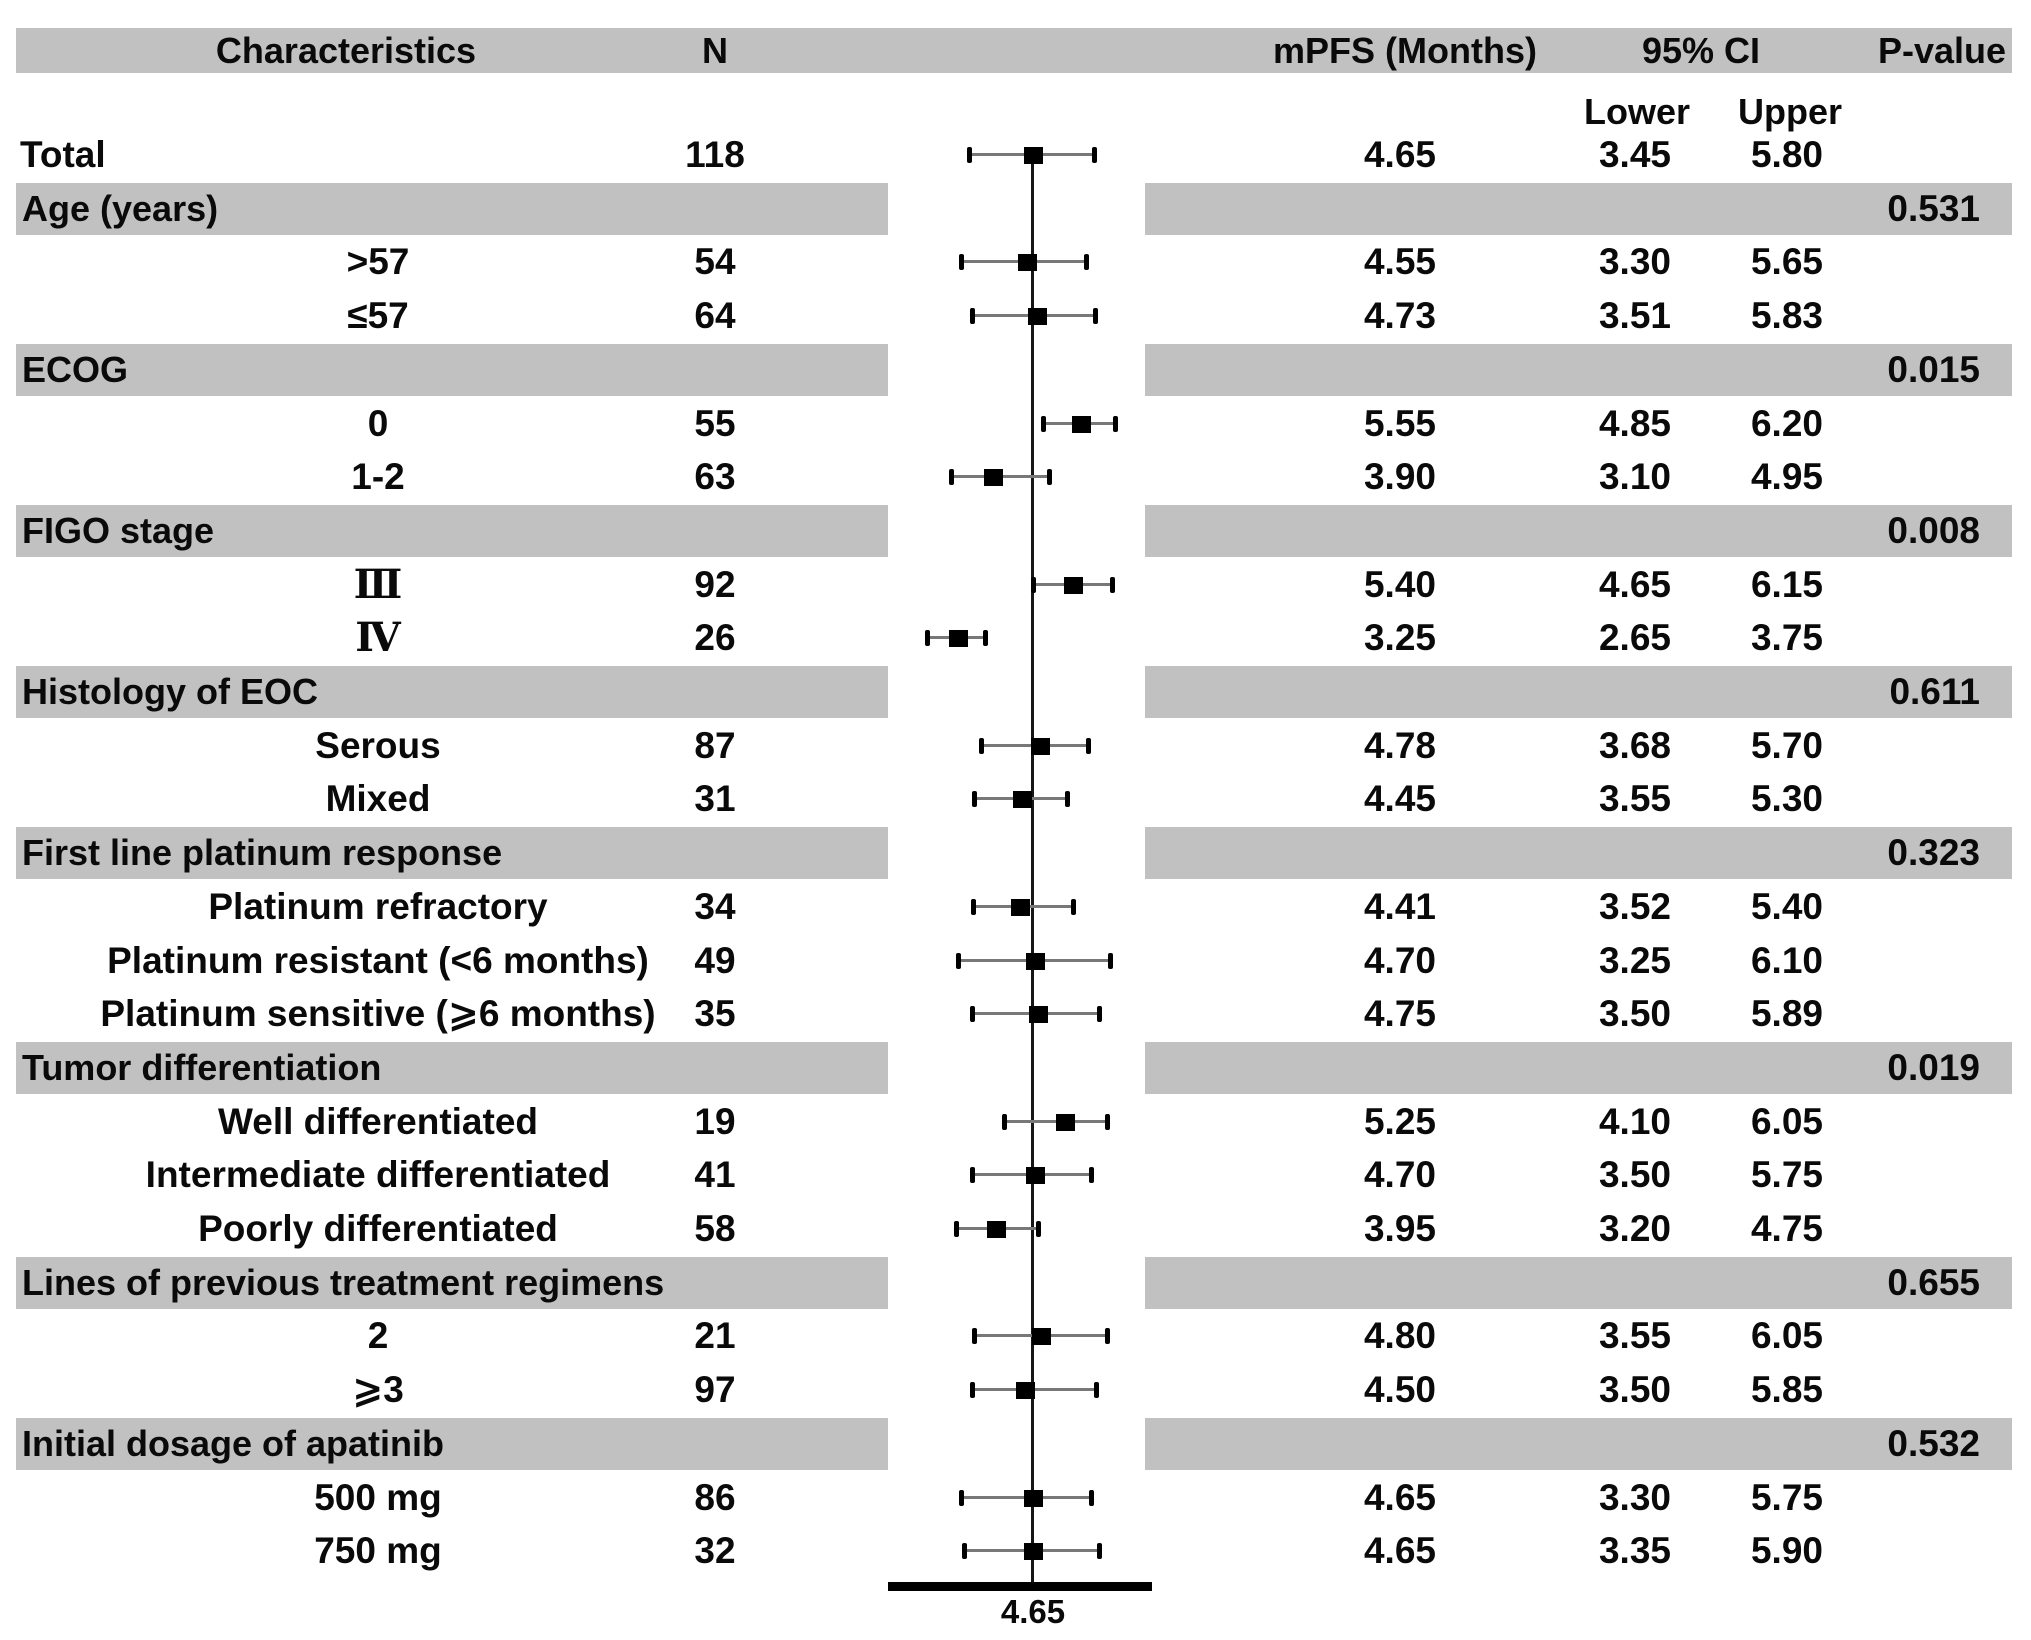 The image size is (2031, 1640). I want to click on section-label: First line platinum response, so click(262, 853).